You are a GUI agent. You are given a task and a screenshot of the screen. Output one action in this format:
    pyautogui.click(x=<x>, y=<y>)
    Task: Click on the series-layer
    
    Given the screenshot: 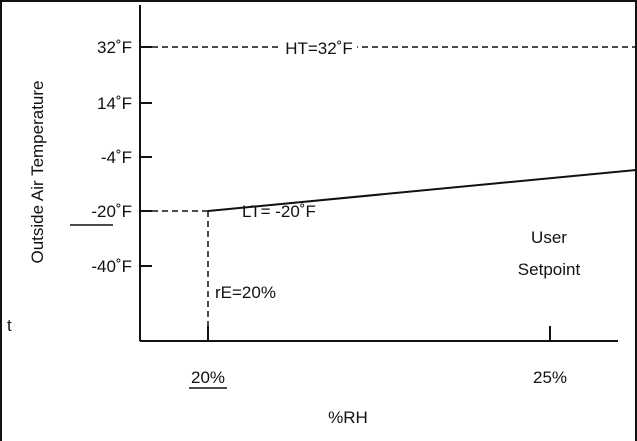 What is the action you would take?
    pyautogui.click(x=422, y=190)
    